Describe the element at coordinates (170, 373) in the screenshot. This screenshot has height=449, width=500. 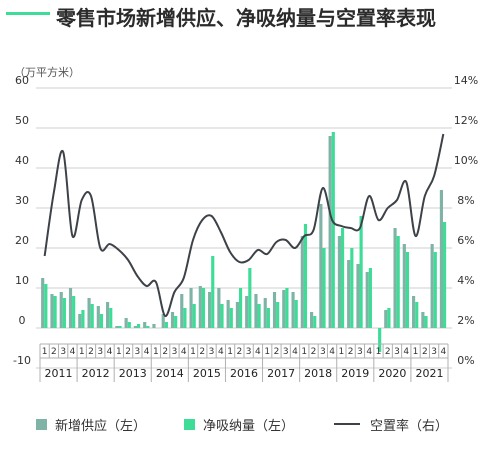
I see `year-label: 2014` at that location.